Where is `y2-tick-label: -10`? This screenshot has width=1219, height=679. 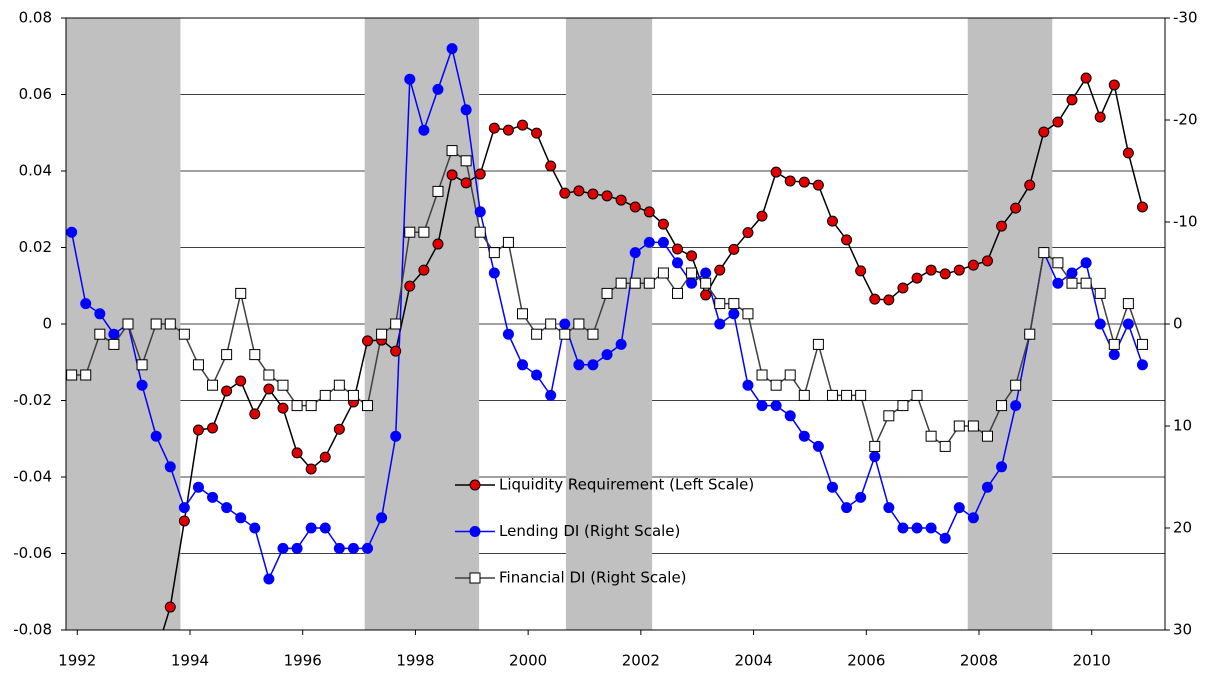
y2-tick-label: -10 is located at coordinates (1185, 222).